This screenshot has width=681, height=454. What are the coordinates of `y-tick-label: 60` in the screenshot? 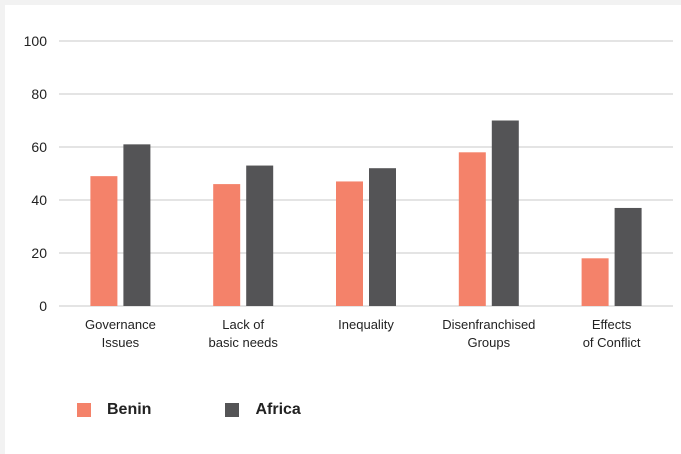 It's located at (39, 147).